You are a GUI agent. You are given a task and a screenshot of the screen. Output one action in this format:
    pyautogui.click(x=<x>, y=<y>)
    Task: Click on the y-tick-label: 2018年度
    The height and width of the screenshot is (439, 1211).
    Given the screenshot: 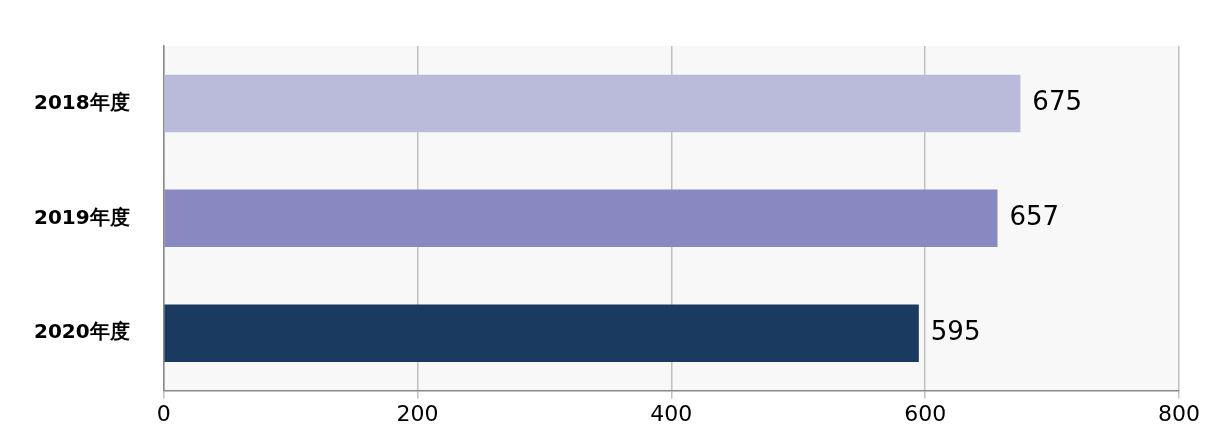 What is the action you would take?
    pyautogui.click(x=81, y=101)
    